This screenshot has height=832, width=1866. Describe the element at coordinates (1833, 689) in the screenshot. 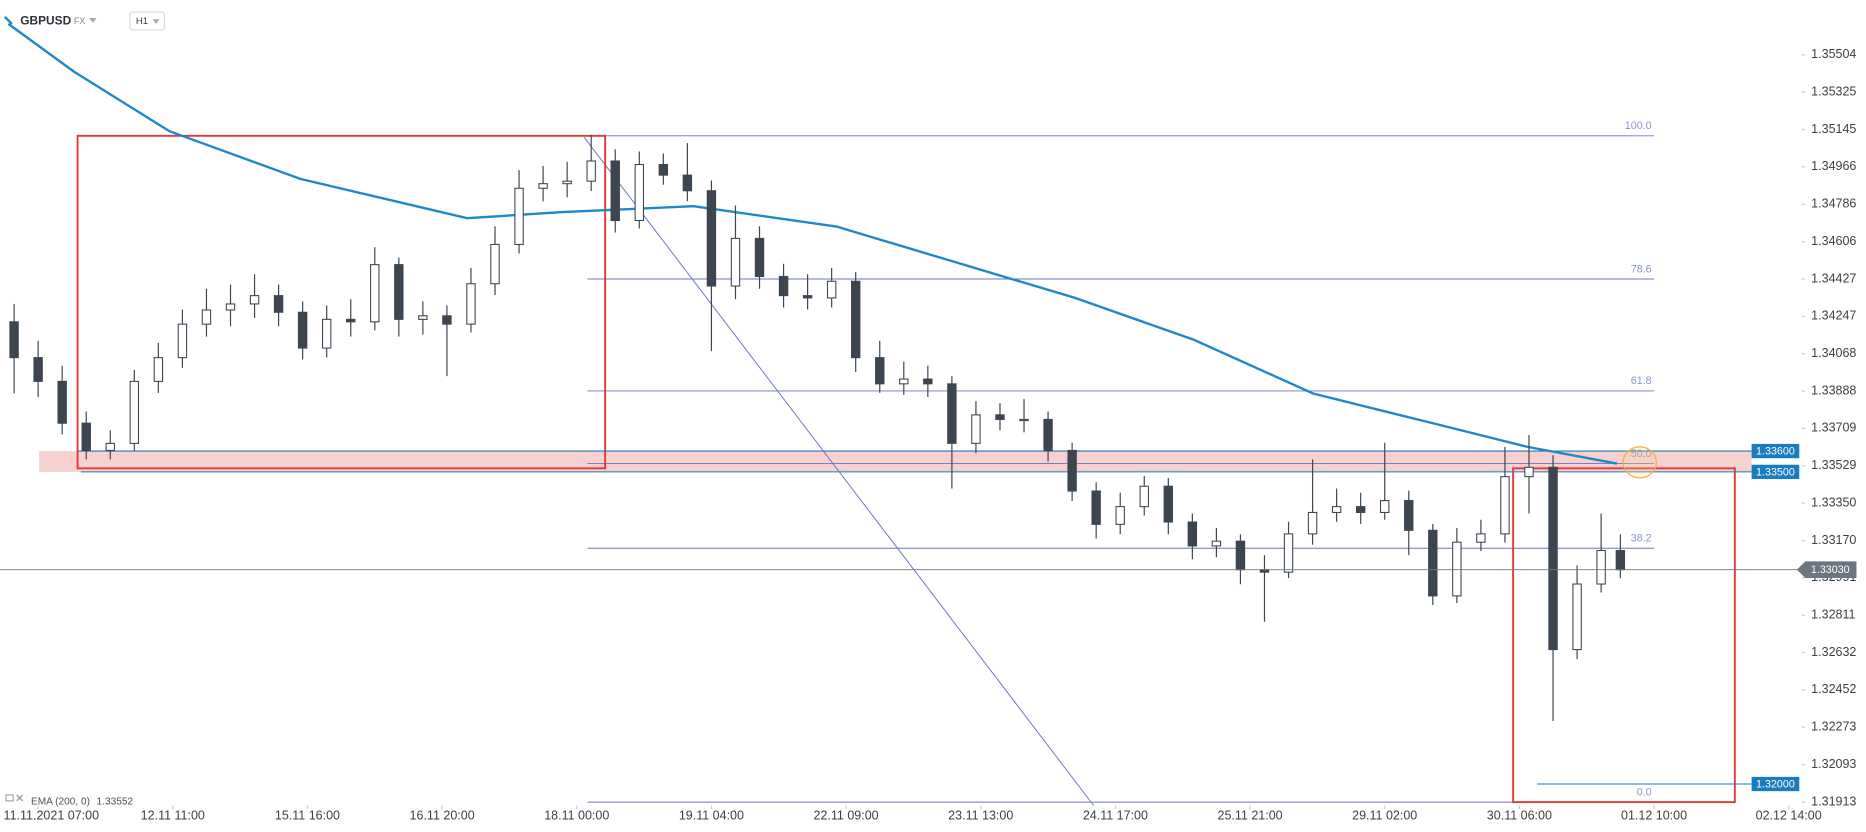

I see `y-tick-label: 1.32452` at that location.